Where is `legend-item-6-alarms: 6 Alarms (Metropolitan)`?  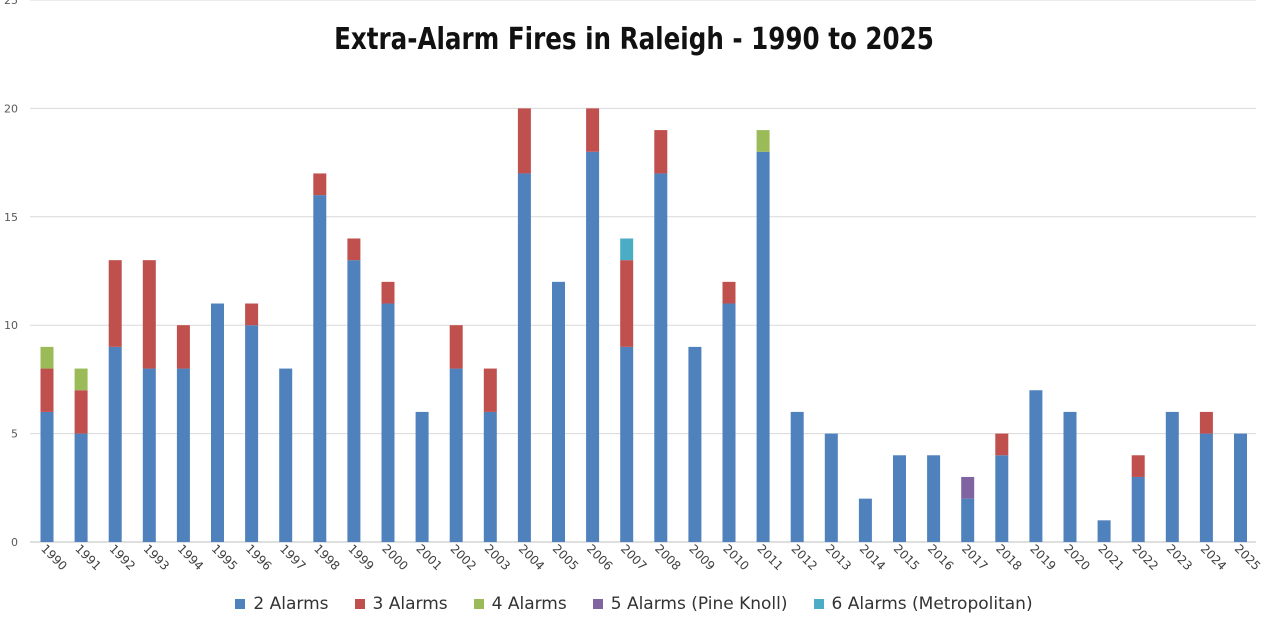 legend-item-6-alarms: 6 Alarms (Metropolitan) is located at coordinates (923, 604).